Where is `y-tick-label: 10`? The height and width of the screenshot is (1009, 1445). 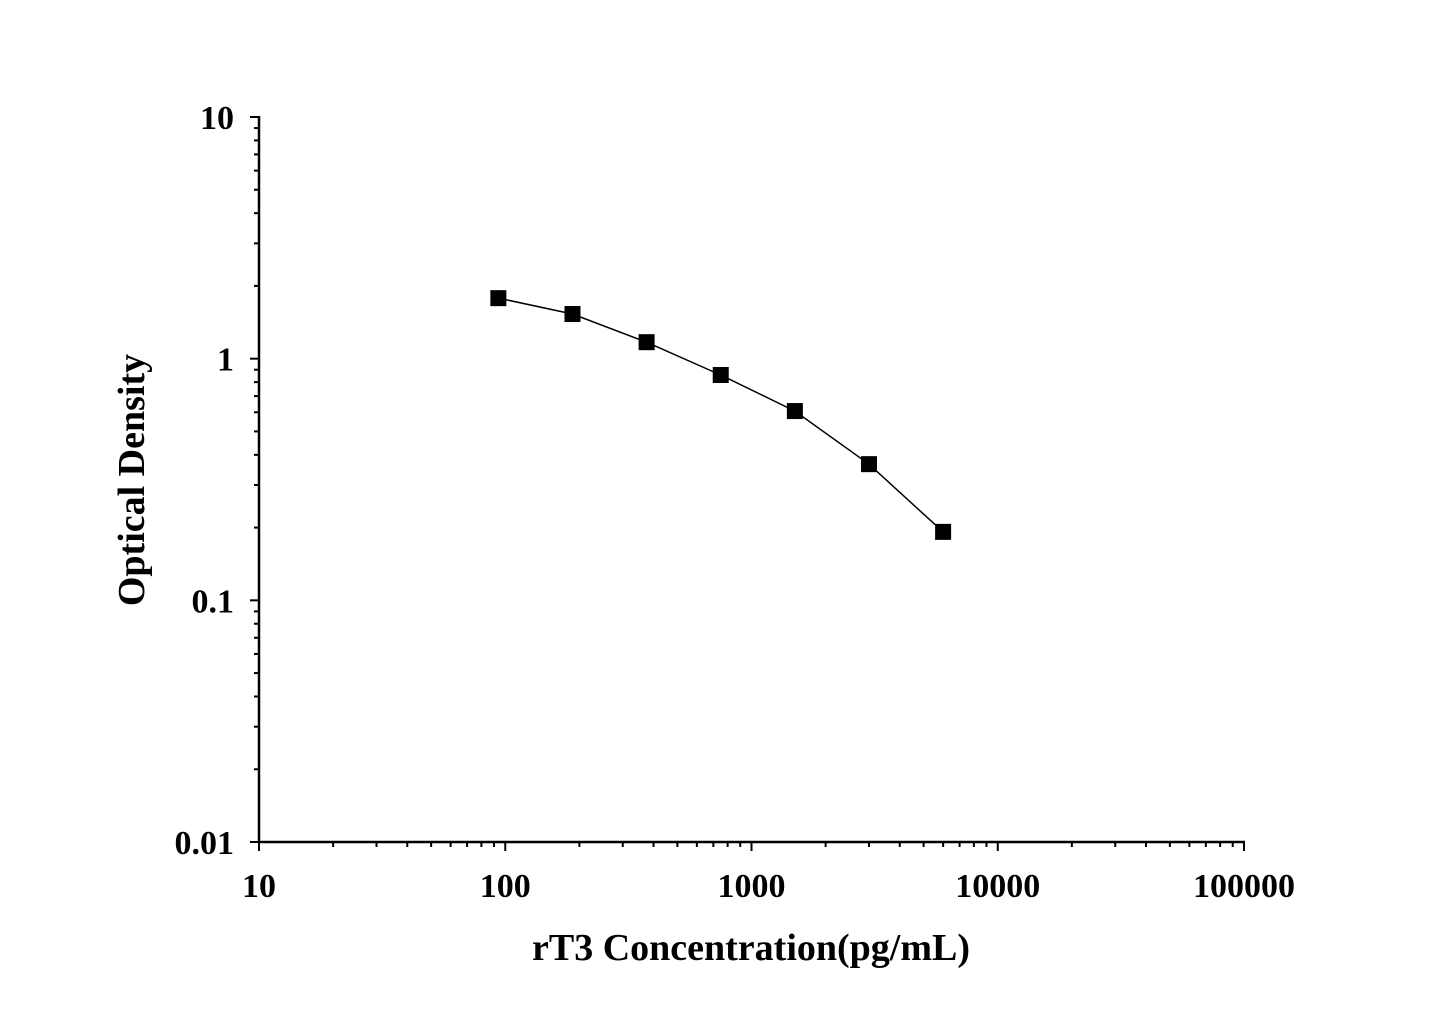 y-tick-label: 10 is located at coordinates (217, 118).